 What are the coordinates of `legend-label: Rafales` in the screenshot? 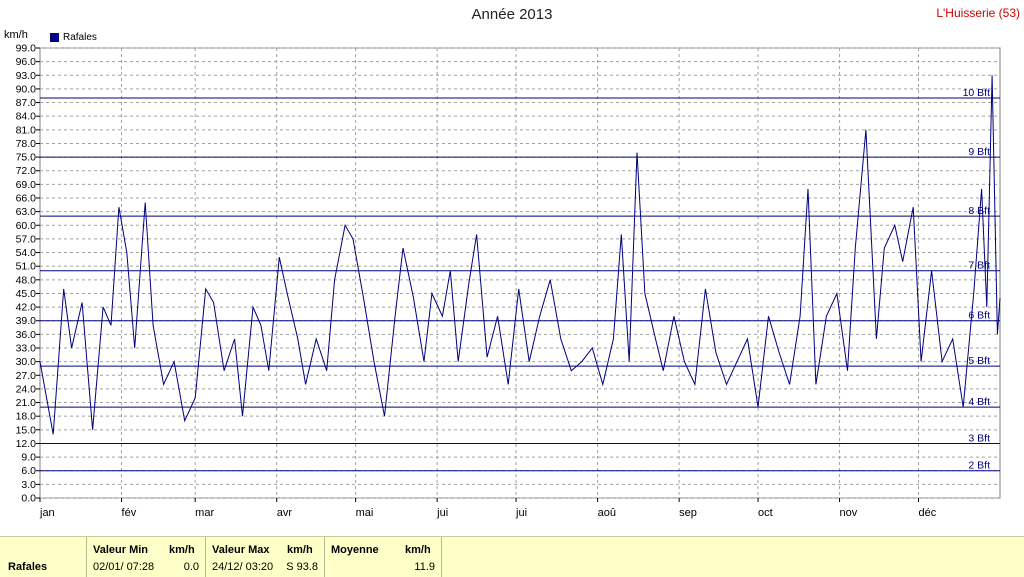 It's located at (80, 37).